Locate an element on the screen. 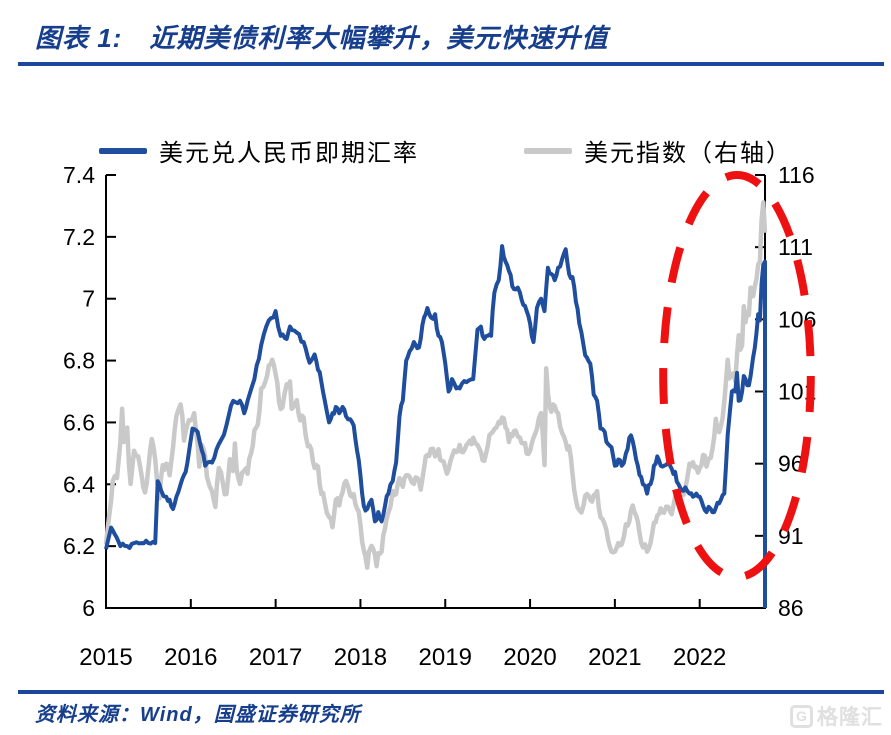  axis-tick-label: 7.4 is located at coordinates (79, 175).